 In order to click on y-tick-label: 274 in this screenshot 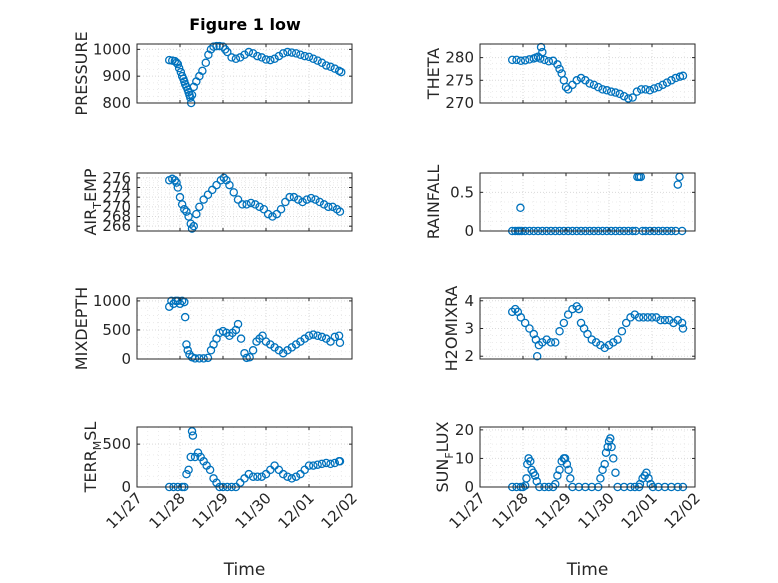, I will do `click(116, 188)`.